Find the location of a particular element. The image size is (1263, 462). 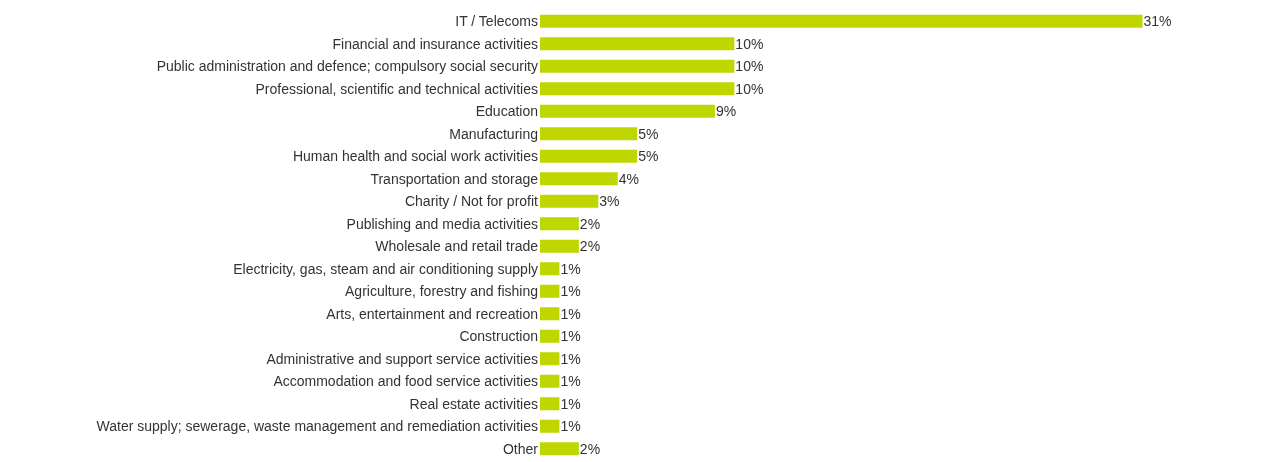

y-tick-label: IT / Telecoms is located at coordinates (496, 21).